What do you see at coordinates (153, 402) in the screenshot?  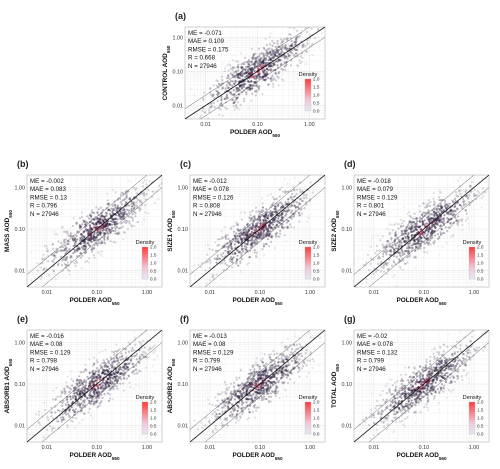 I see `legend-tick-label: 2.0` at bounding box center [153, 402].